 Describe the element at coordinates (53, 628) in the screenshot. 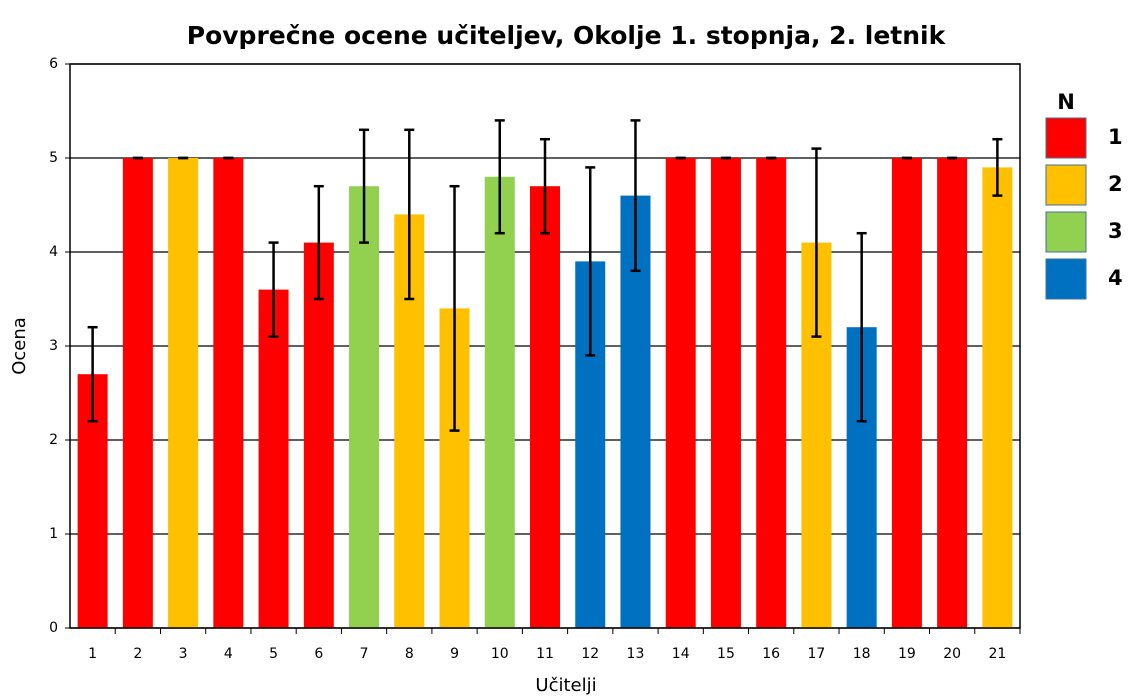

I see `y-tick-label: 0` at that location.